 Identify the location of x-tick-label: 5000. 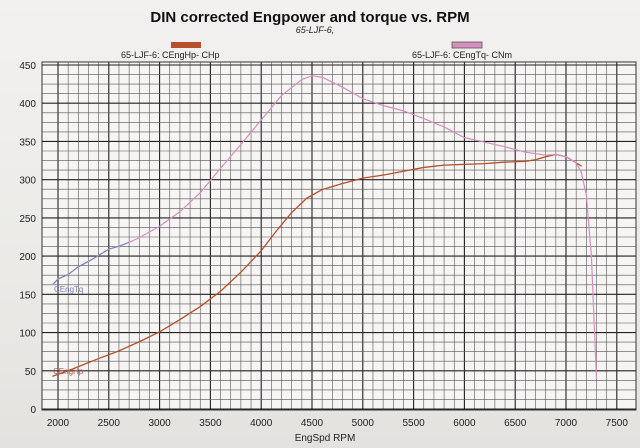
(363, 423).